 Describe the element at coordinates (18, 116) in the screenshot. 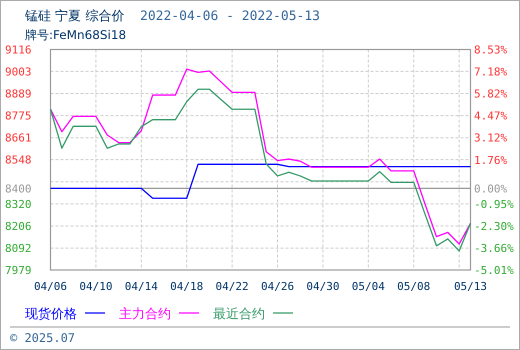

I see `y-tick-label: 8775` at that location.